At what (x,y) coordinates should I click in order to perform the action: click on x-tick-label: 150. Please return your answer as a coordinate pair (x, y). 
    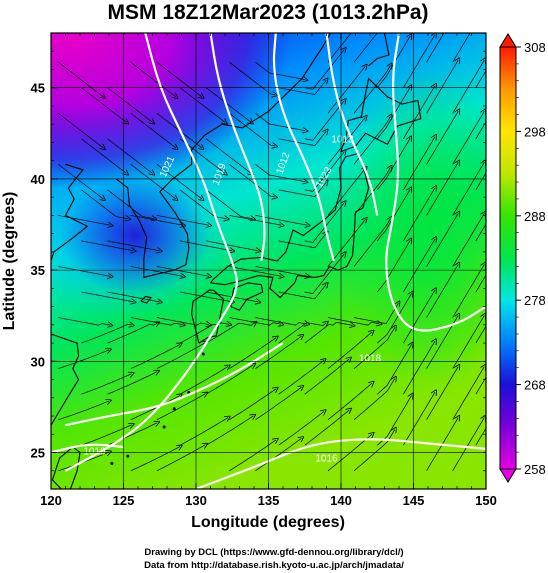
    Looking at the image, I should click on (486, 500).